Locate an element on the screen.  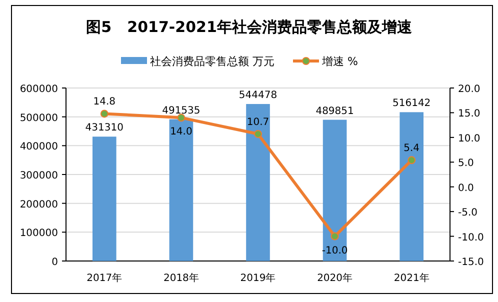
y2-tick-label: 5.0 is located at coordinates (466, 164).